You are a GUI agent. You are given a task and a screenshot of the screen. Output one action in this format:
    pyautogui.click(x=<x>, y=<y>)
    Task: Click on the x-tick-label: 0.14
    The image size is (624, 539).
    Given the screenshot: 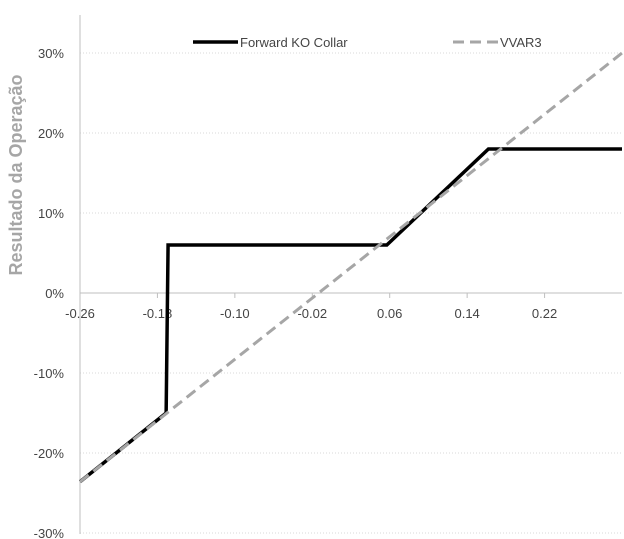 What is the action you would take?
    pyautogui.click(x=466, y=313)
    